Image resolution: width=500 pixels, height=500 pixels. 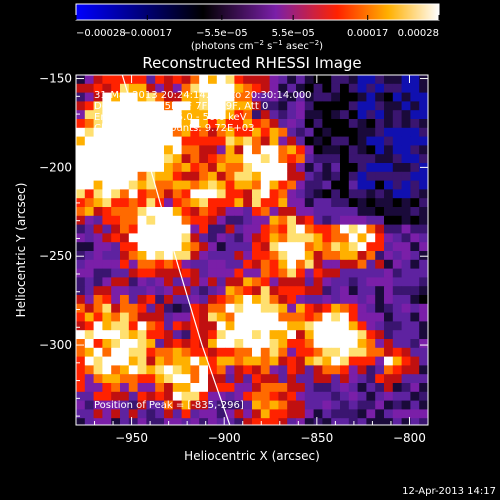 What do you see at coordinates (174, 128) in the screenshot?
I see `annotation-total-counts: Clean Total counts: 9.72E+03` at bounding box center [174, 128].